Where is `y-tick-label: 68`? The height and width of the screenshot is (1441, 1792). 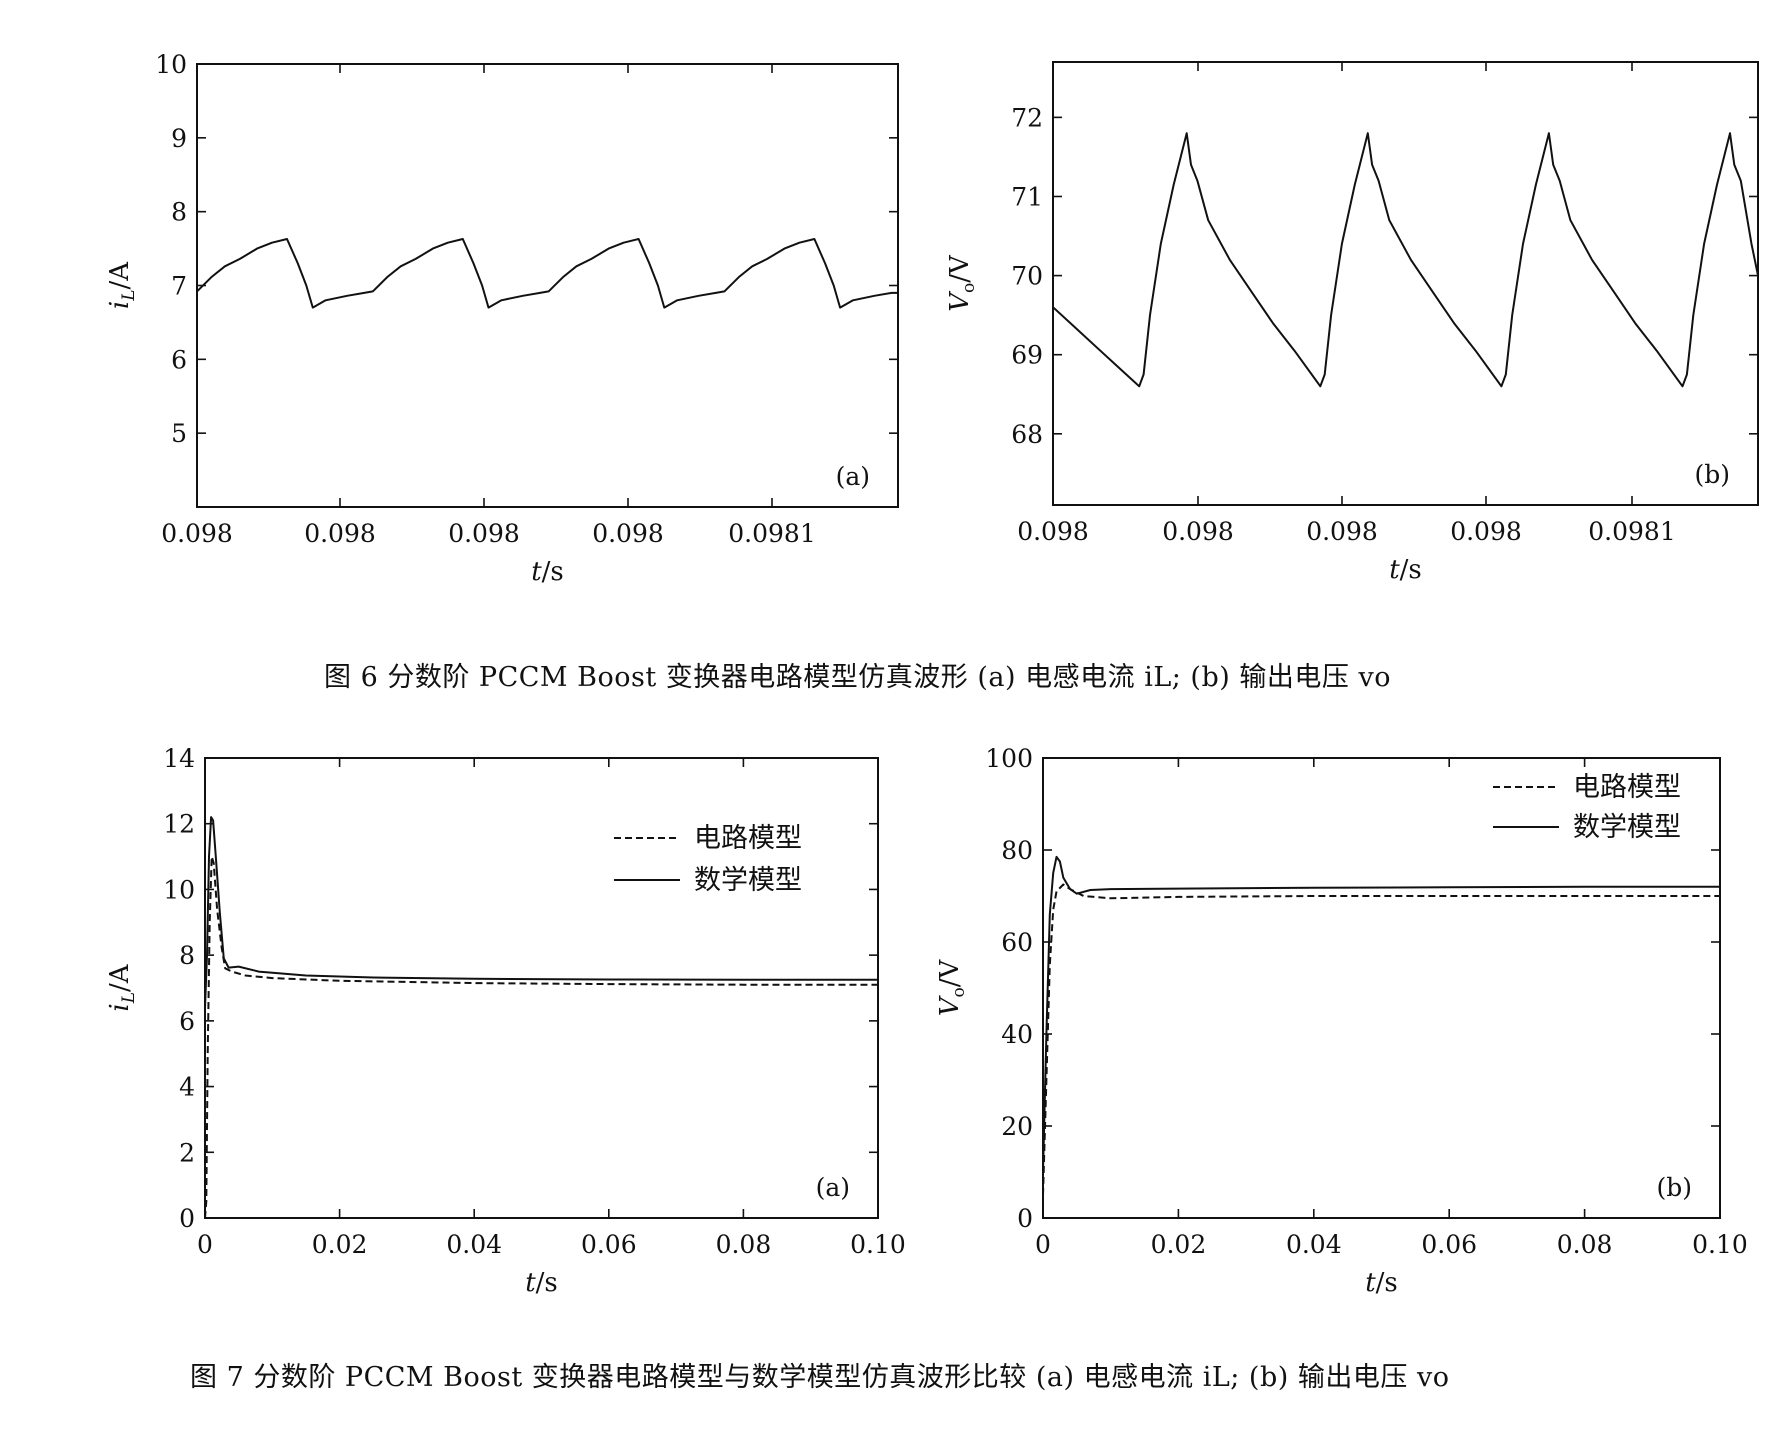
y-tick-label: 68 is located at coordinates (1027, 434).